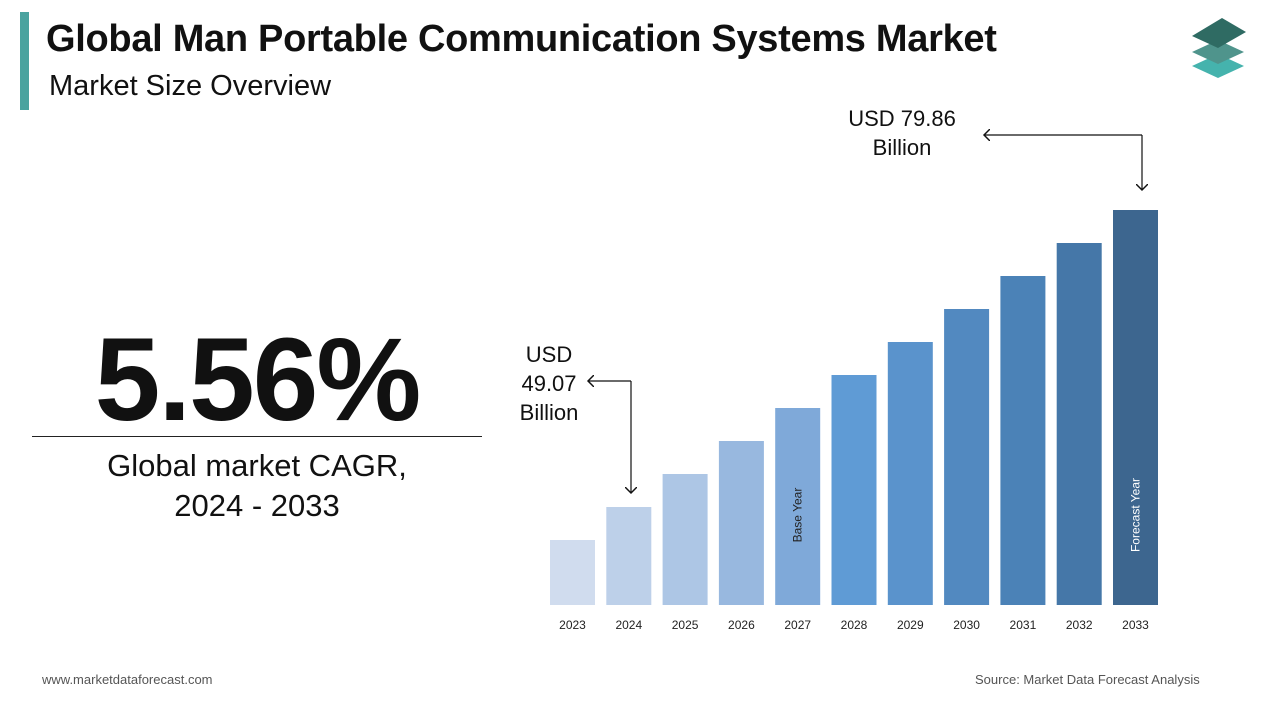 This screenshot has height=720, width=1280. What do you see at coordinates (549, 412) in the screenshot?
I see `annotation-2024-line3: Billion` at bounding box center [549, 412].